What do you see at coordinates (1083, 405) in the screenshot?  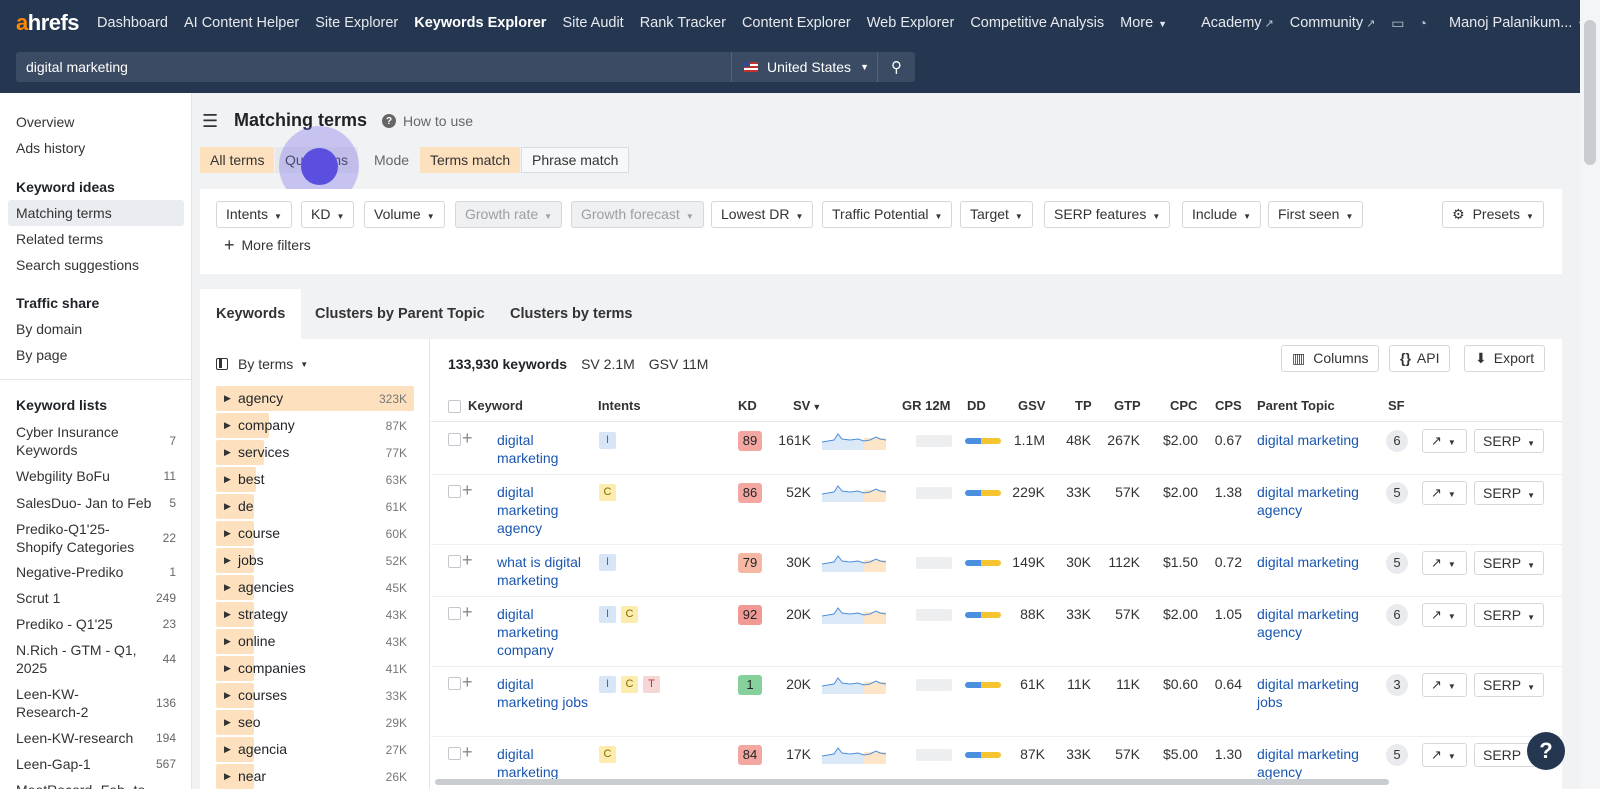 I see `col-tp: TP` at bounding box center [1083, 405].